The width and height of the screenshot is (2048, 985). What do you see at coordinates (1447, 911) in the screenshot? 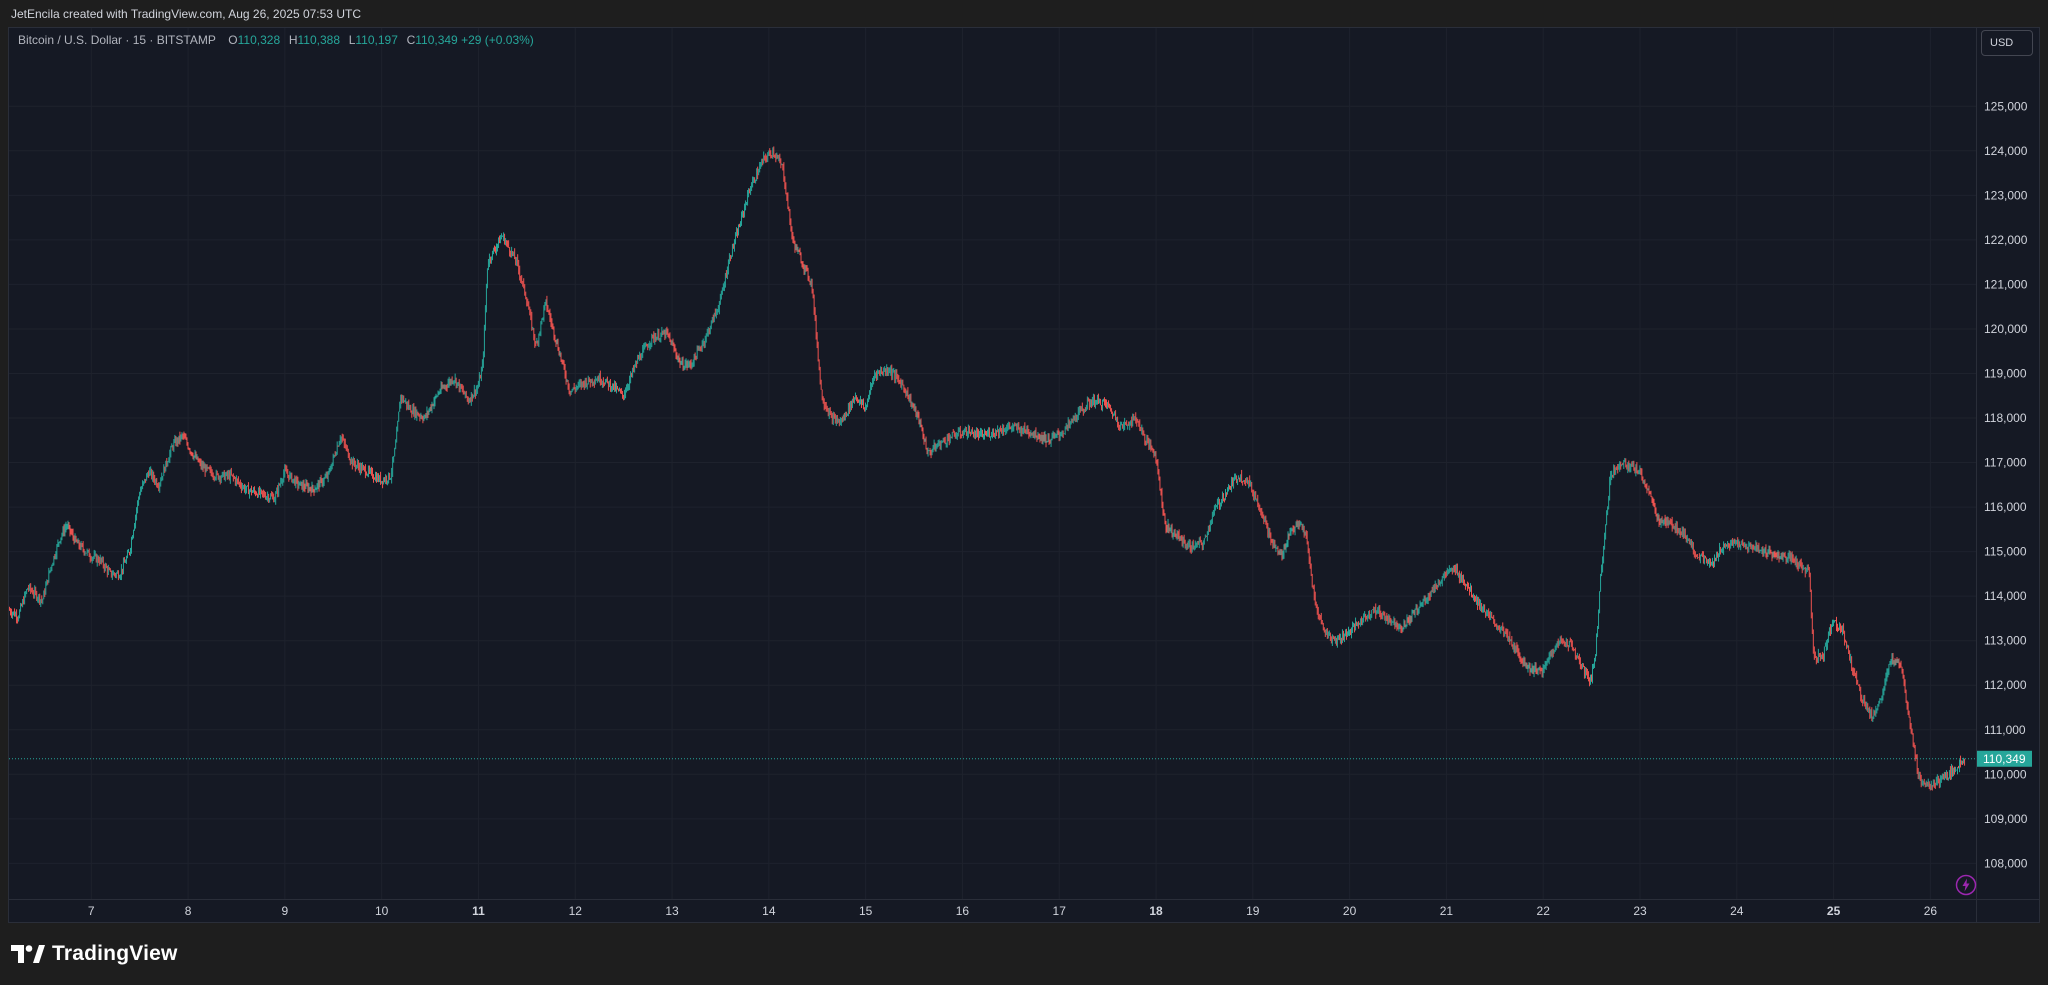
I see `time-tick-label: 21` at bounding box center [1447, 911].